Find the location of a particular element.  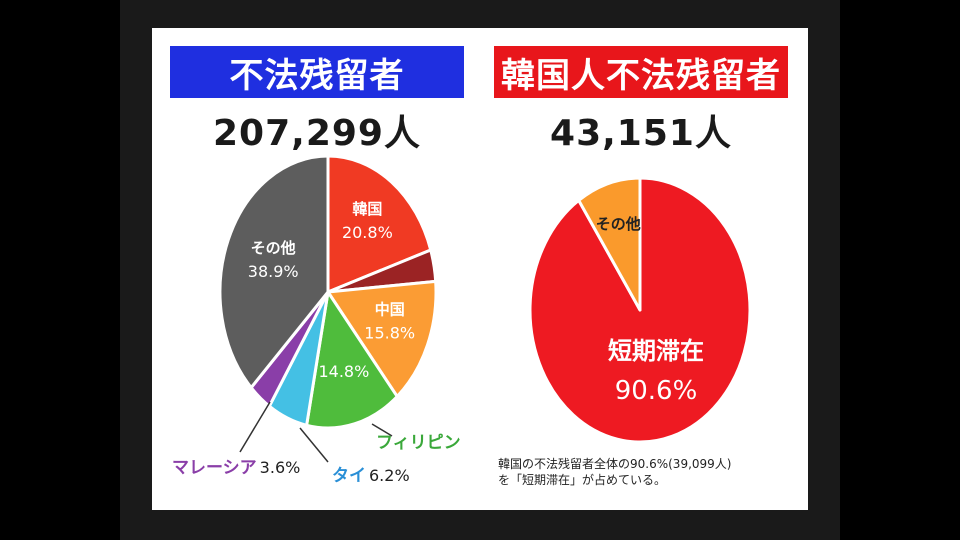

leader-thailand is located at coordinates (314, 445).